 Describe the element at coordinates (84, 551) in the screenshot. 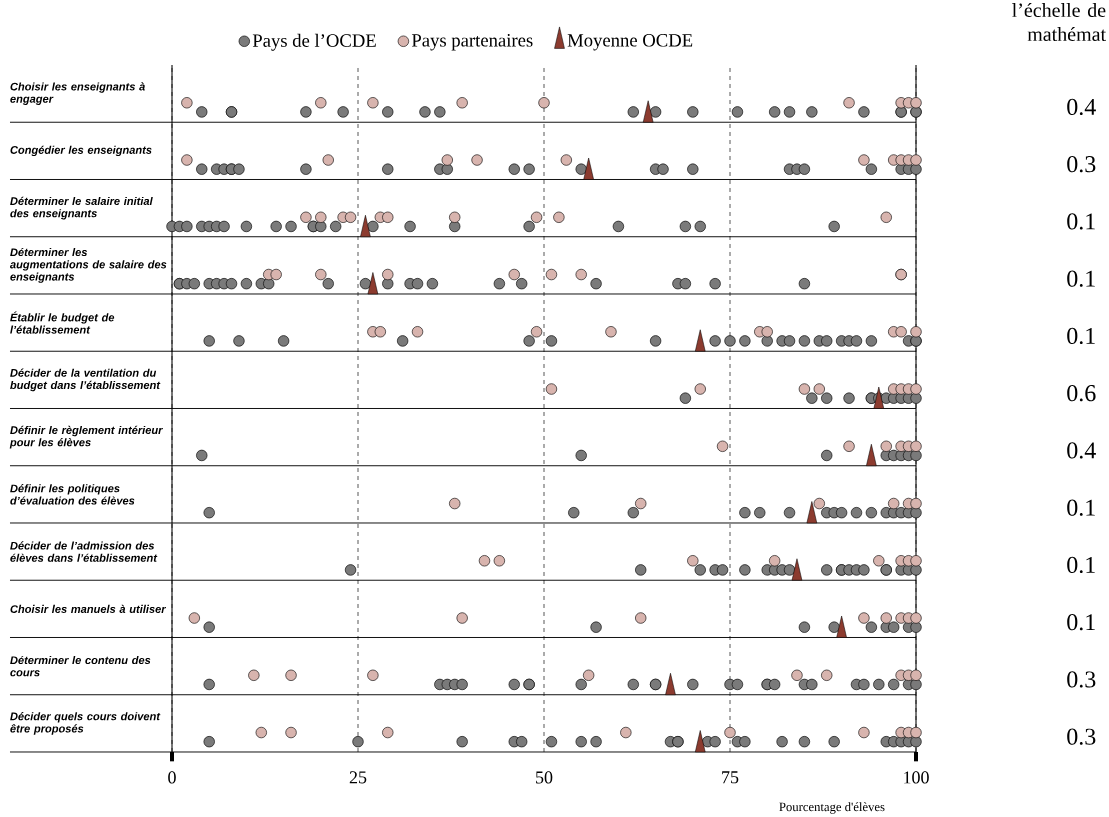

I see `y-tick-label: Décider de l’admission des élèves dans l’établissement` at that location.